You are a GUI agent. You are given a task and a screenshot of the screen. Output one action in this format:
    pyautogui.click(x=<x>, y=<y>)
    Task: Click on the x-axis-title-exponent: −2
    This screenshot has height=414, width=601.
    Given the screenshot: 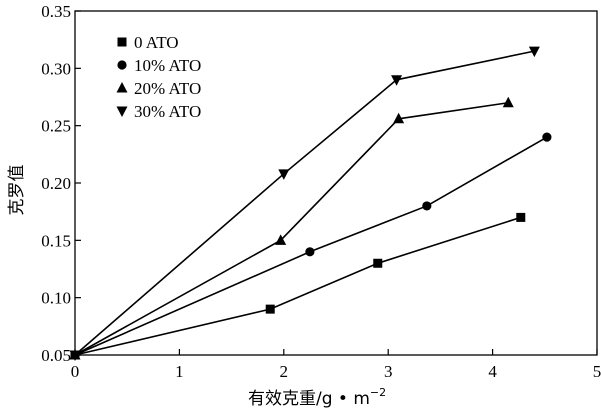 What is the action you would take?
    pyautogui.click(x=378, y=392)
    